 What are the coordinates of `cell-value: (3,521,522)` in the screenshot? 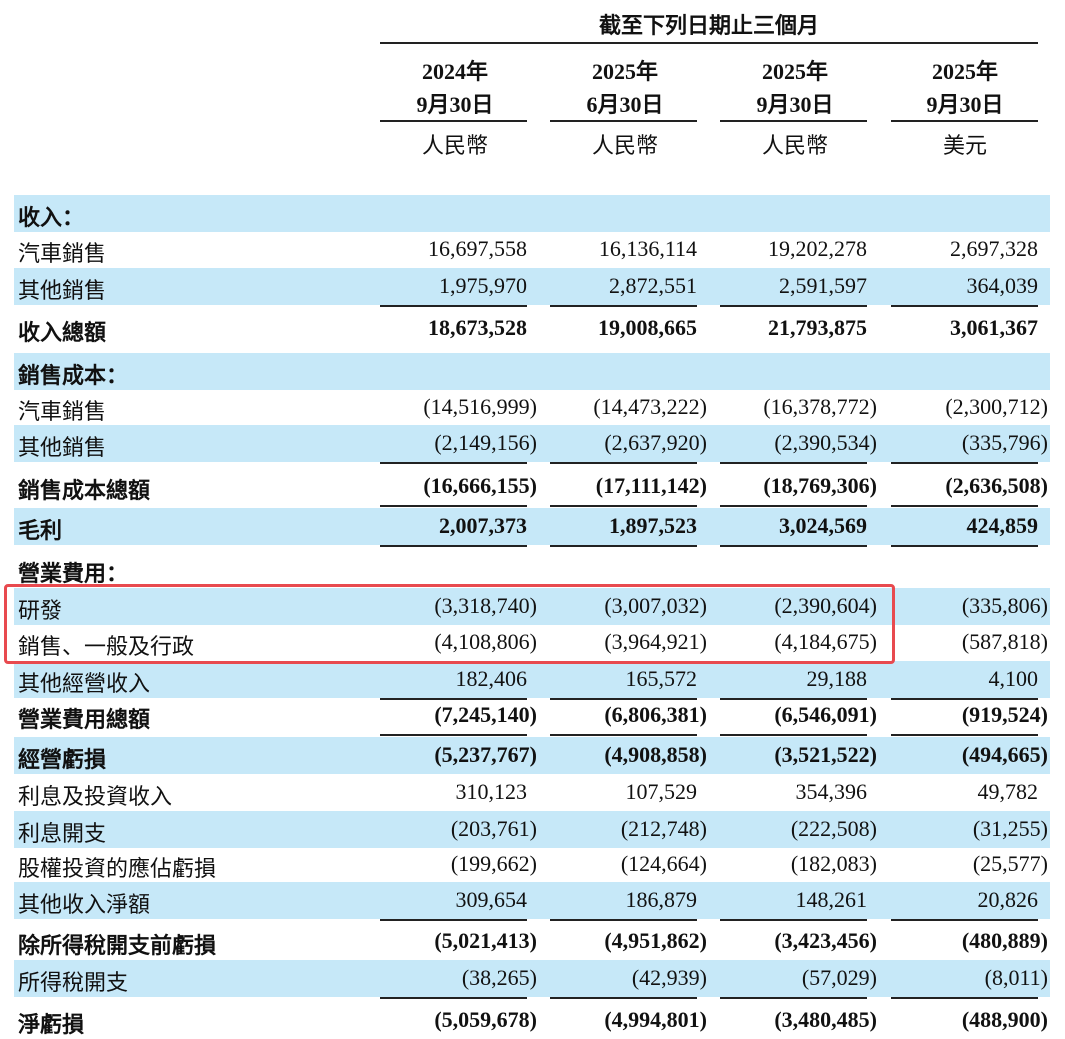 It's located at (825, 754).